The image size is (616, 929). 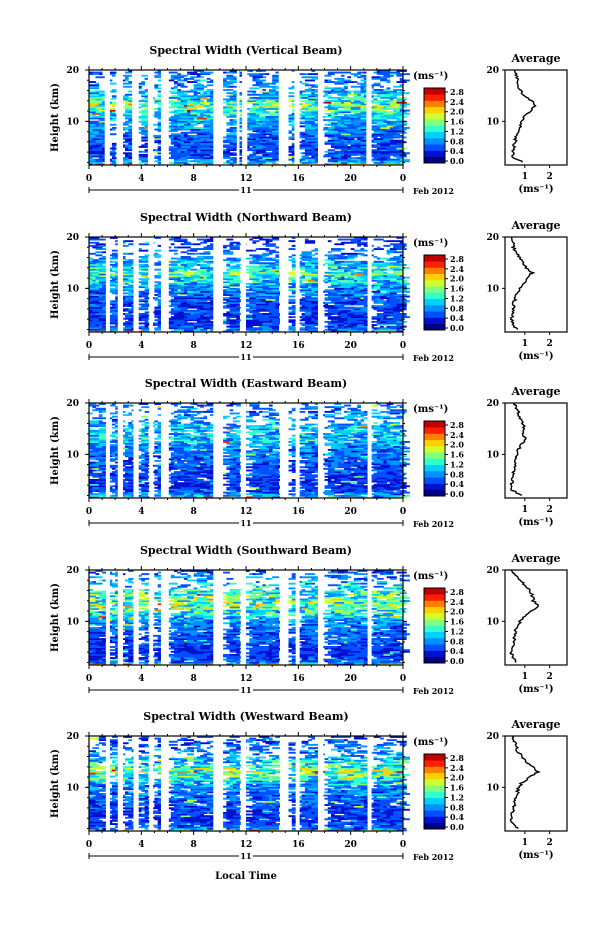 I want to click on data-gap, so click(x=135, y=117).